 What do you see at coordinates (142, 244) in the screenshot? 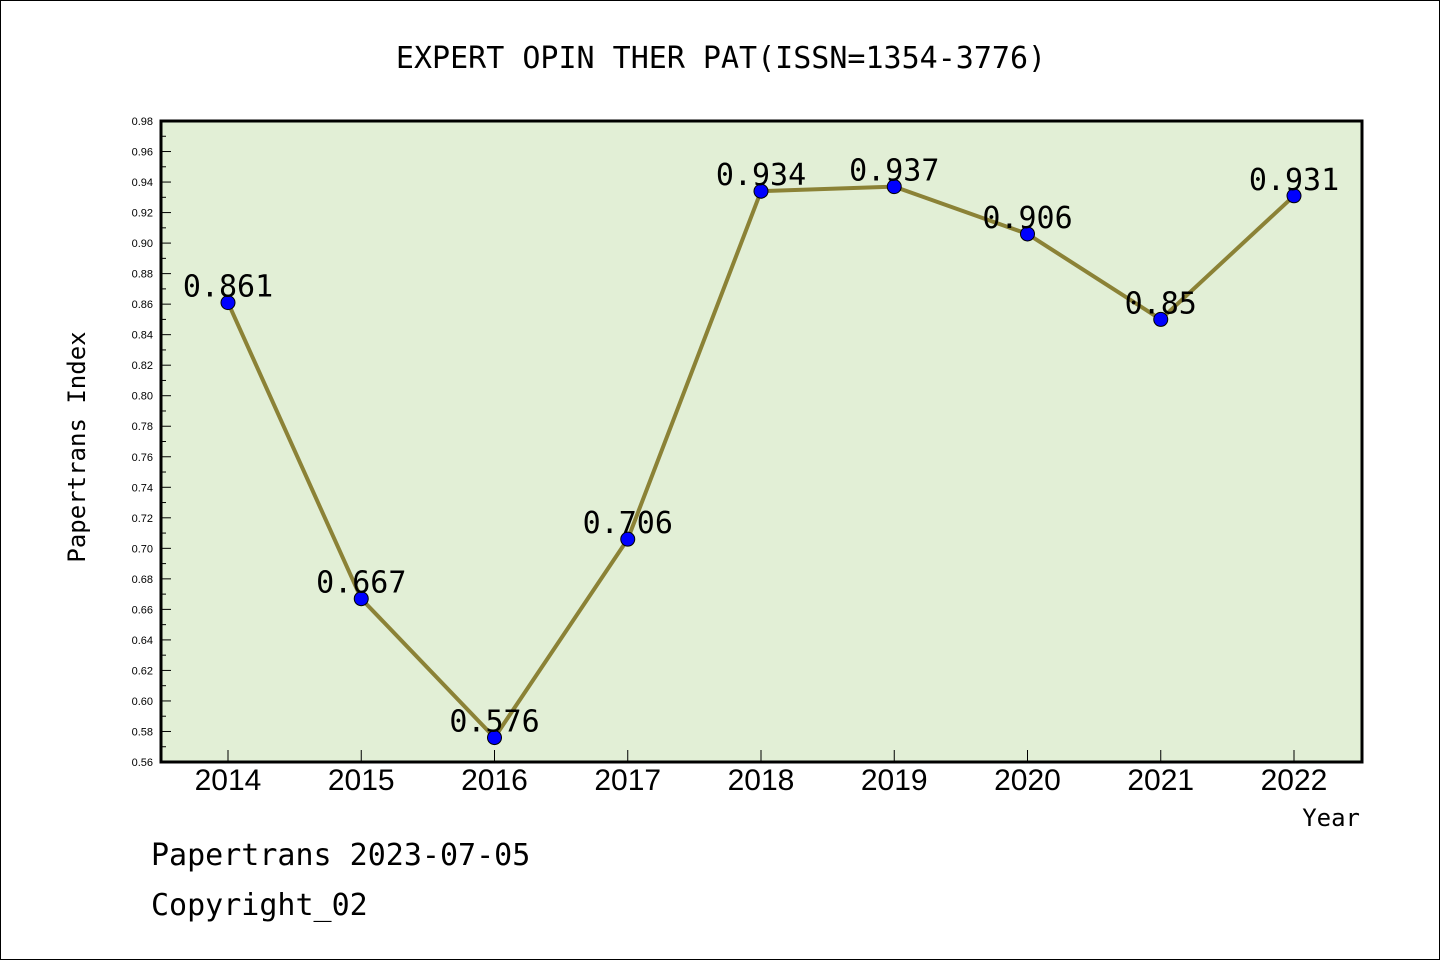
I see `y-tick-label: 0.90` at bounding box center [142, 244].